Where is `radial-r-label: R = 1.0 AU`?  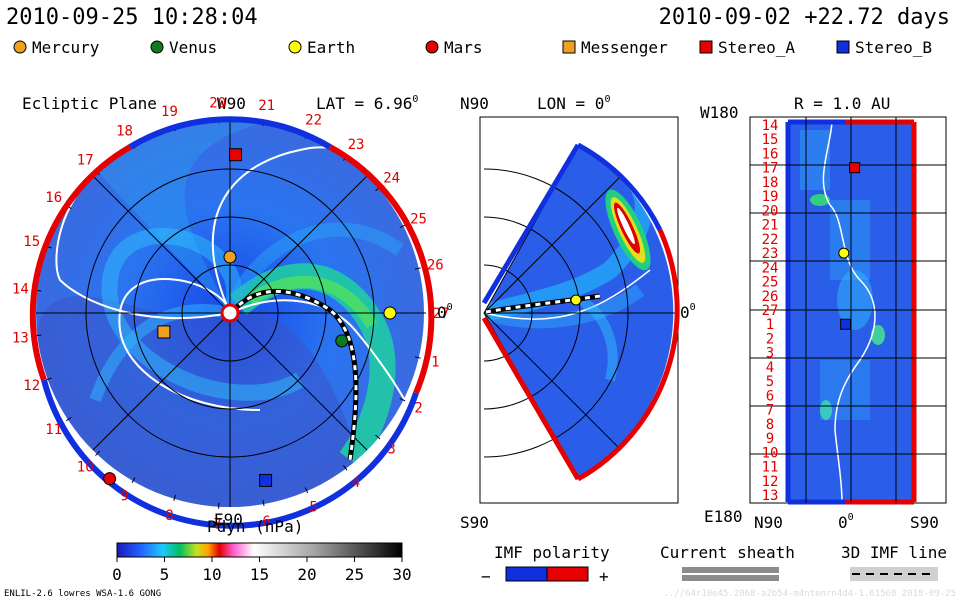 radial-r-label: R = 1.0 AU is located at coordinates (842, 103).